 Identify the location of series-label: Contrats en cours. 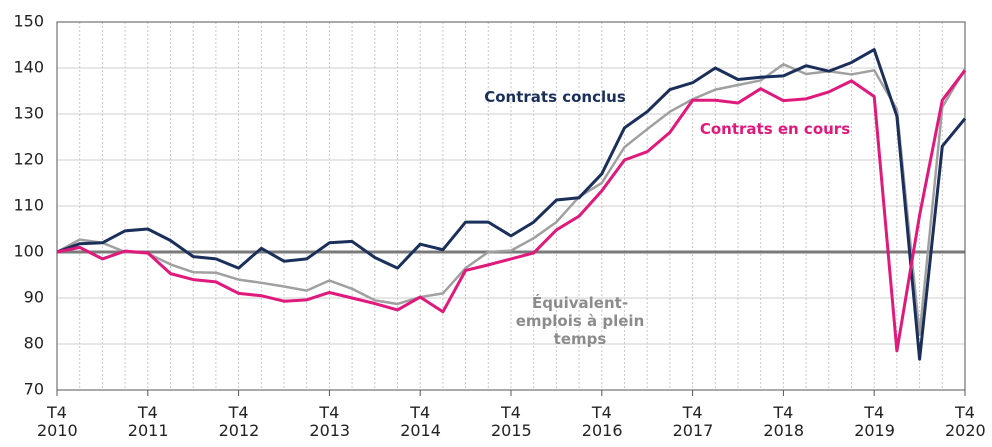
(775, 129).